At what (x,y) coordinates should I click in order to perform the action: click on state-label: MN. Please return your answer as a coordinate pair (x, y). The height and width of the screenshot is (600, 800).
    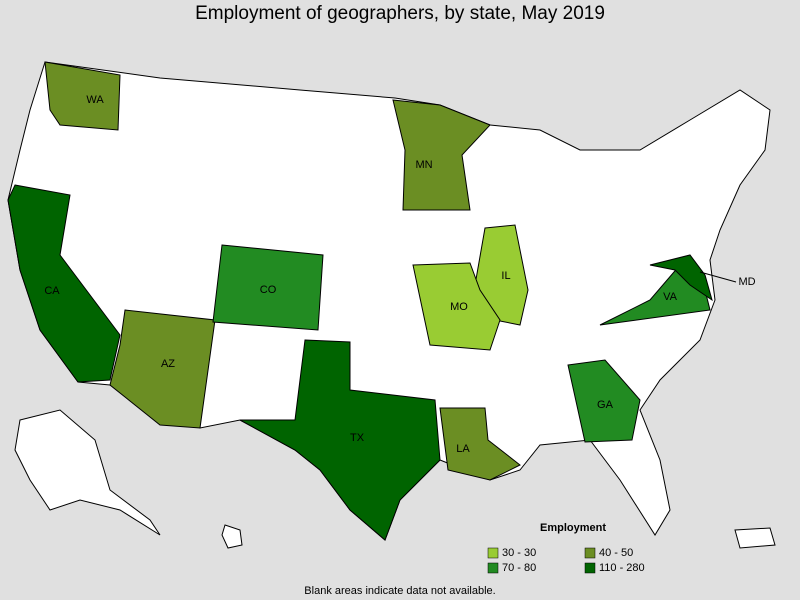
    Looking at the image, I should click on (423, 165).